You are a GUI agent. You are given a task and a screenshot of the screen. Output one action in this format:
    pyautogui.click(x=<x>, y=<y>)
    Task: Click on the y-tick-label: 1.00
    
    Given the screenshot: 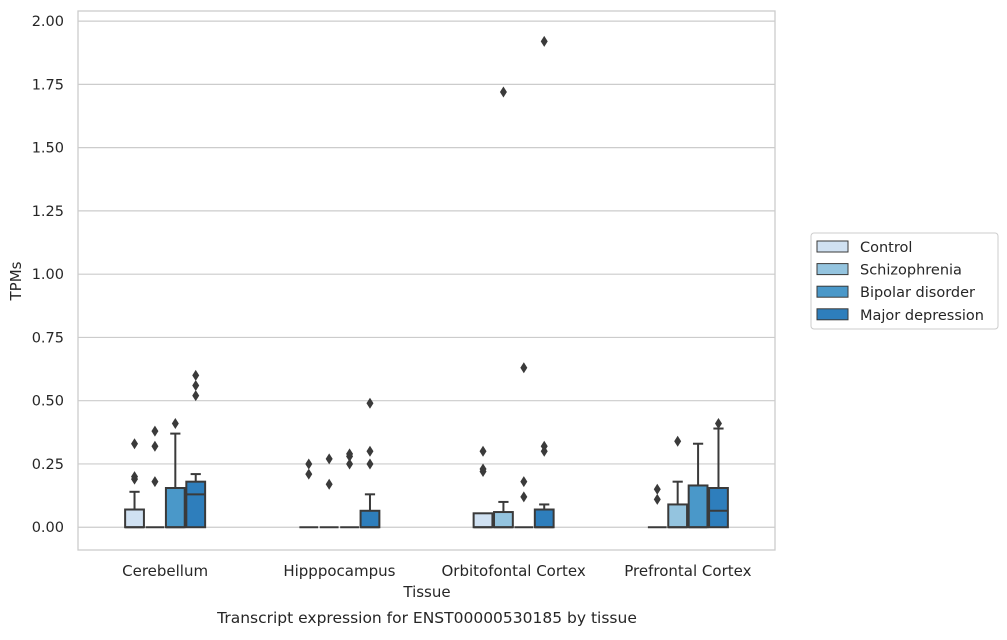 What is the action you would take?
    pyautogui.click(x=48, y=275)
    